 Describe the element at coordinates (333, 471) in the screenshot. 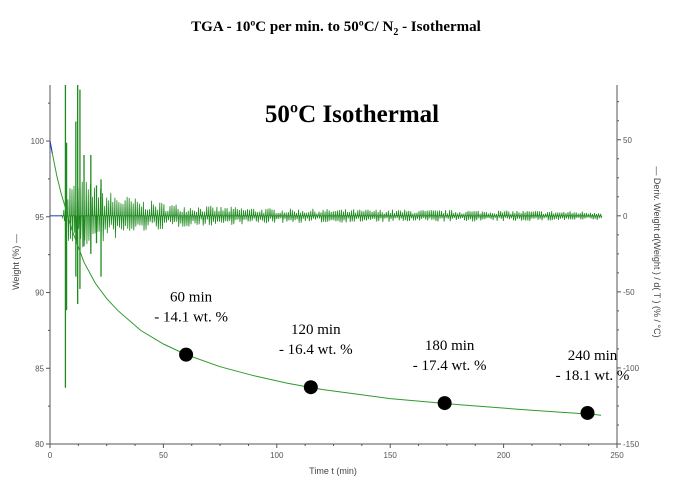

I see `x-axis-label: Time t (min)` at that location.